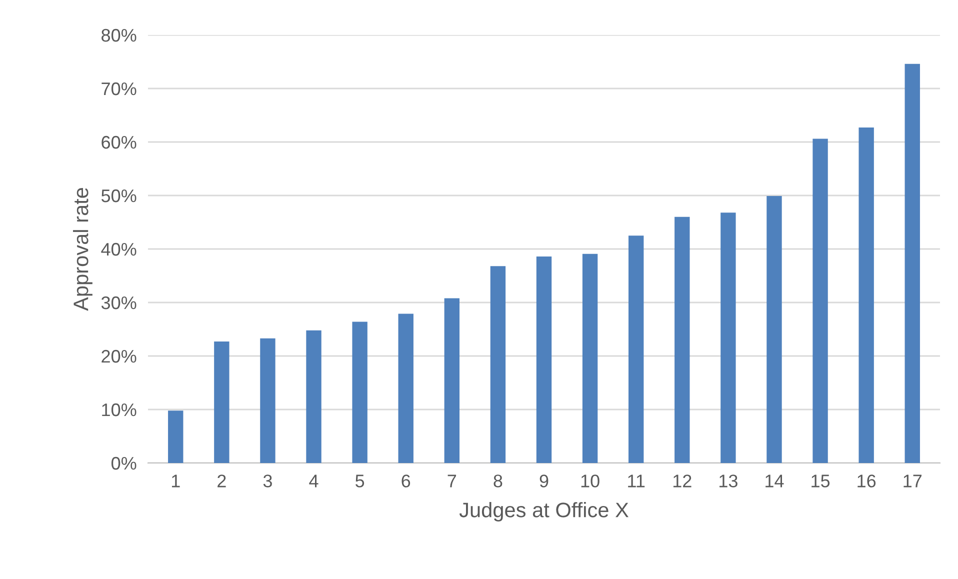 The height and width of the screenshot is (579, 958). What do you see at coordinates (119, 35) in the screenshot?
I see `y-tick-label: 80%` at bounding box center [119, 35].